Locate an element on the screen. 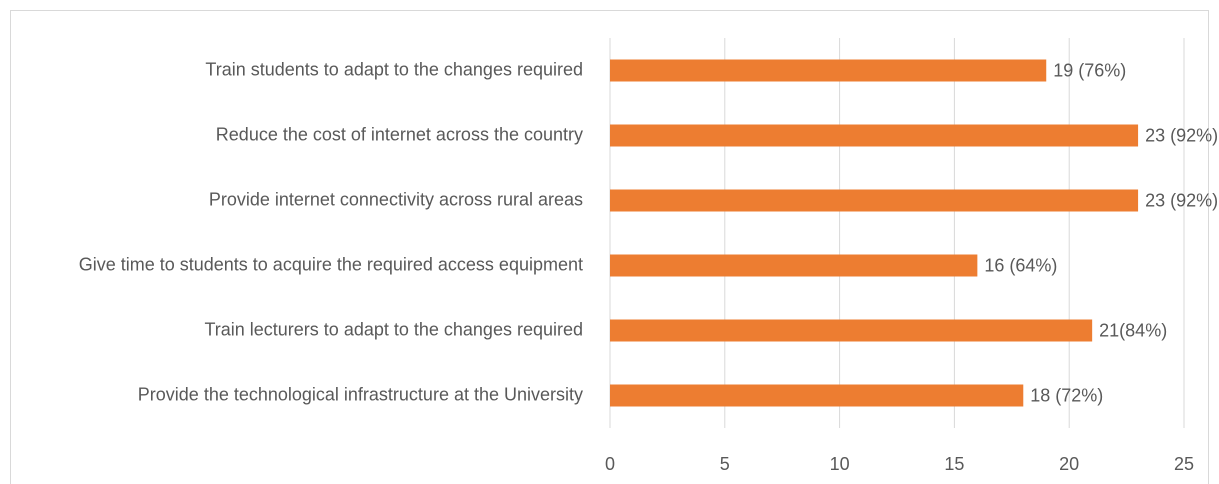 This screenshot has height=484, width=1219. data-label: 21(84%) is located at coordinates (1133, 330).